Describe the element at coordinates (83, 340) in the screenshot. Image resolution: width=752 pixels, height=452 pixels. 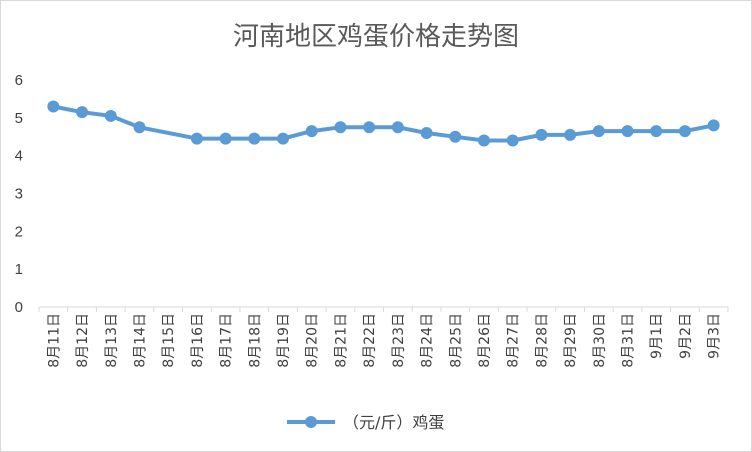
I see `x-tick-label: 8月12日` at that location.